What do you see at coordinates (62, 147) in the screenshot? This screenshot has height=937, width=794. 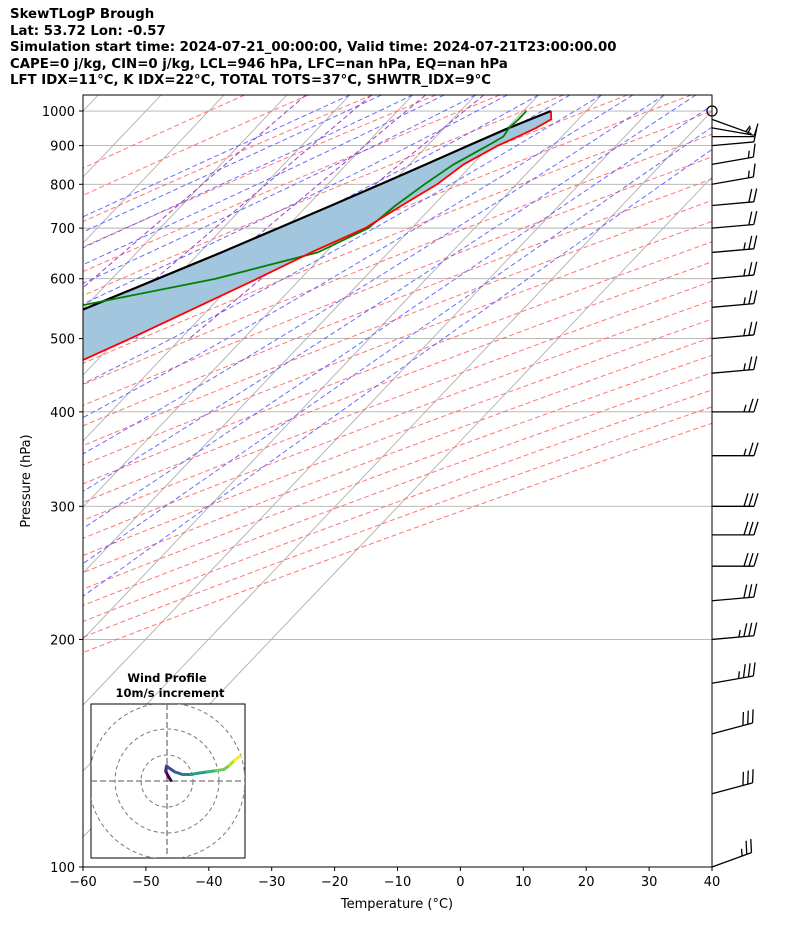 I see `y-tick-label: 900` at bounding box center [62, 147].